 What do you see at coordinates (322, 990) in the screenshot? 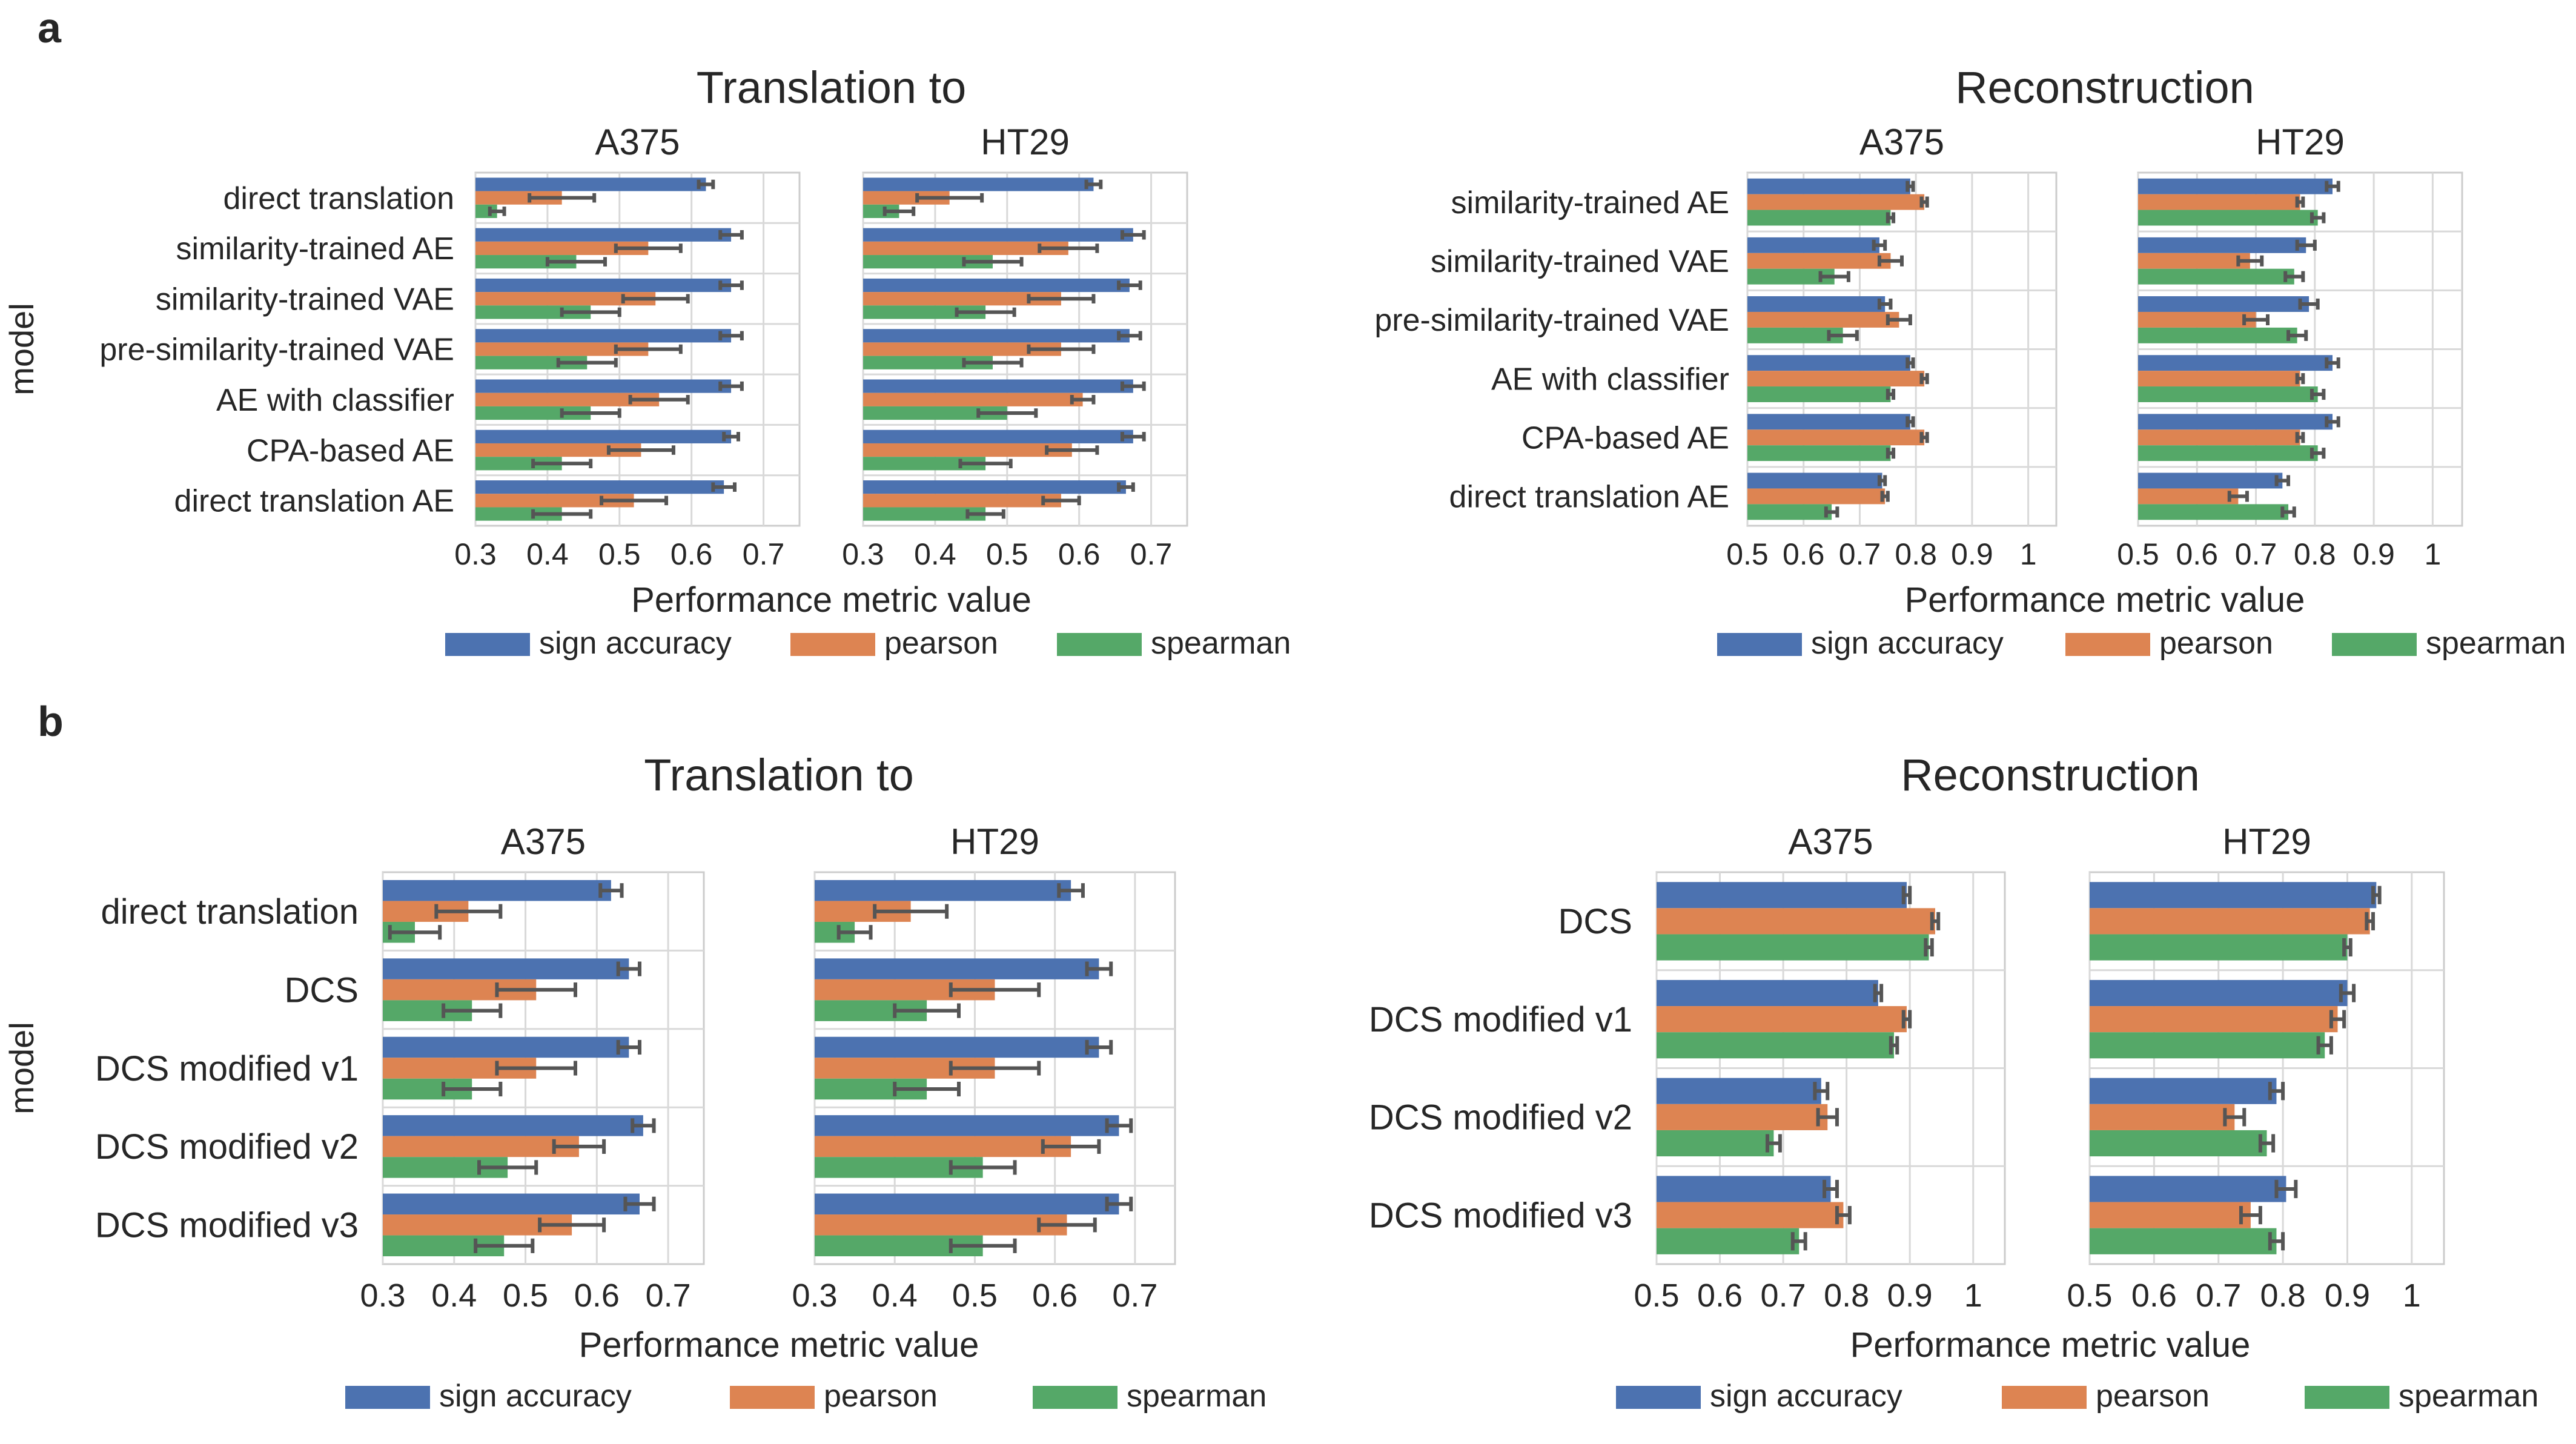
I see `category-label-dcs: DCS` at bounding box center [322, 990].